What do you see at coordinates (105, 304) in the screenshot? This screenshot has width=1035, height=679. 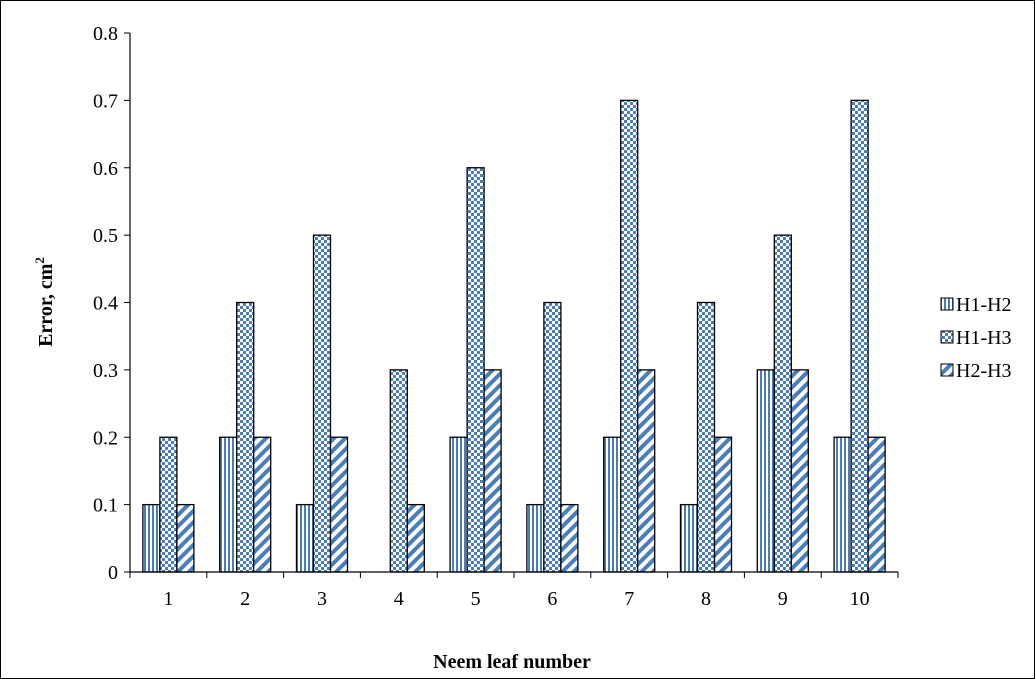 I see `y-tick-label: 0.4` at bounding box center [105, 304].